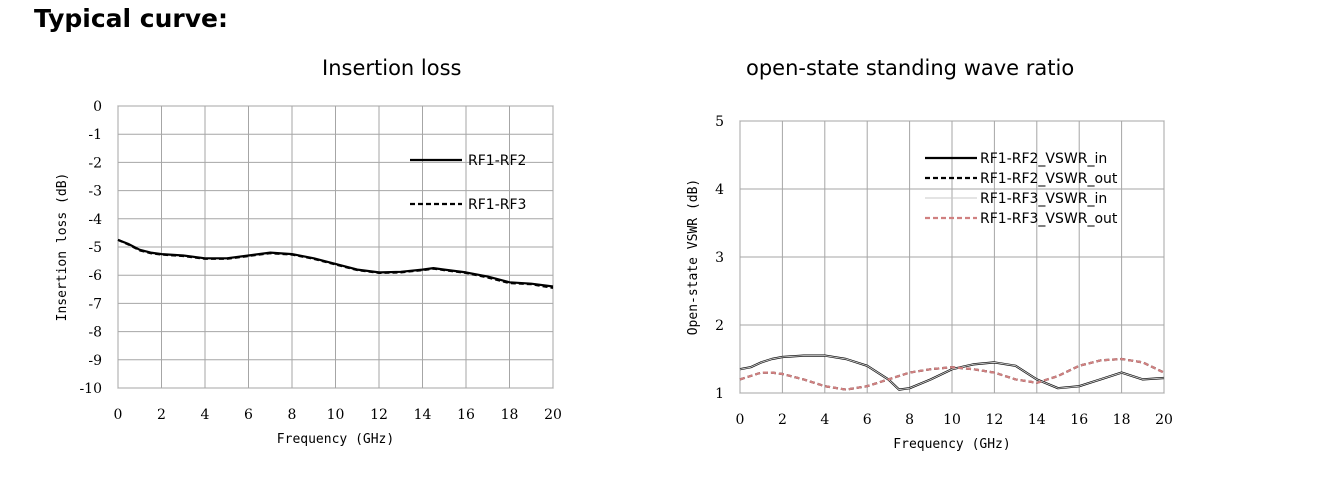 This screenshot has width=1336, height=478. Describe the element at coordinates (95, 304) in the screenshot. I see `chart1-y-tick-label: -7` at that location.